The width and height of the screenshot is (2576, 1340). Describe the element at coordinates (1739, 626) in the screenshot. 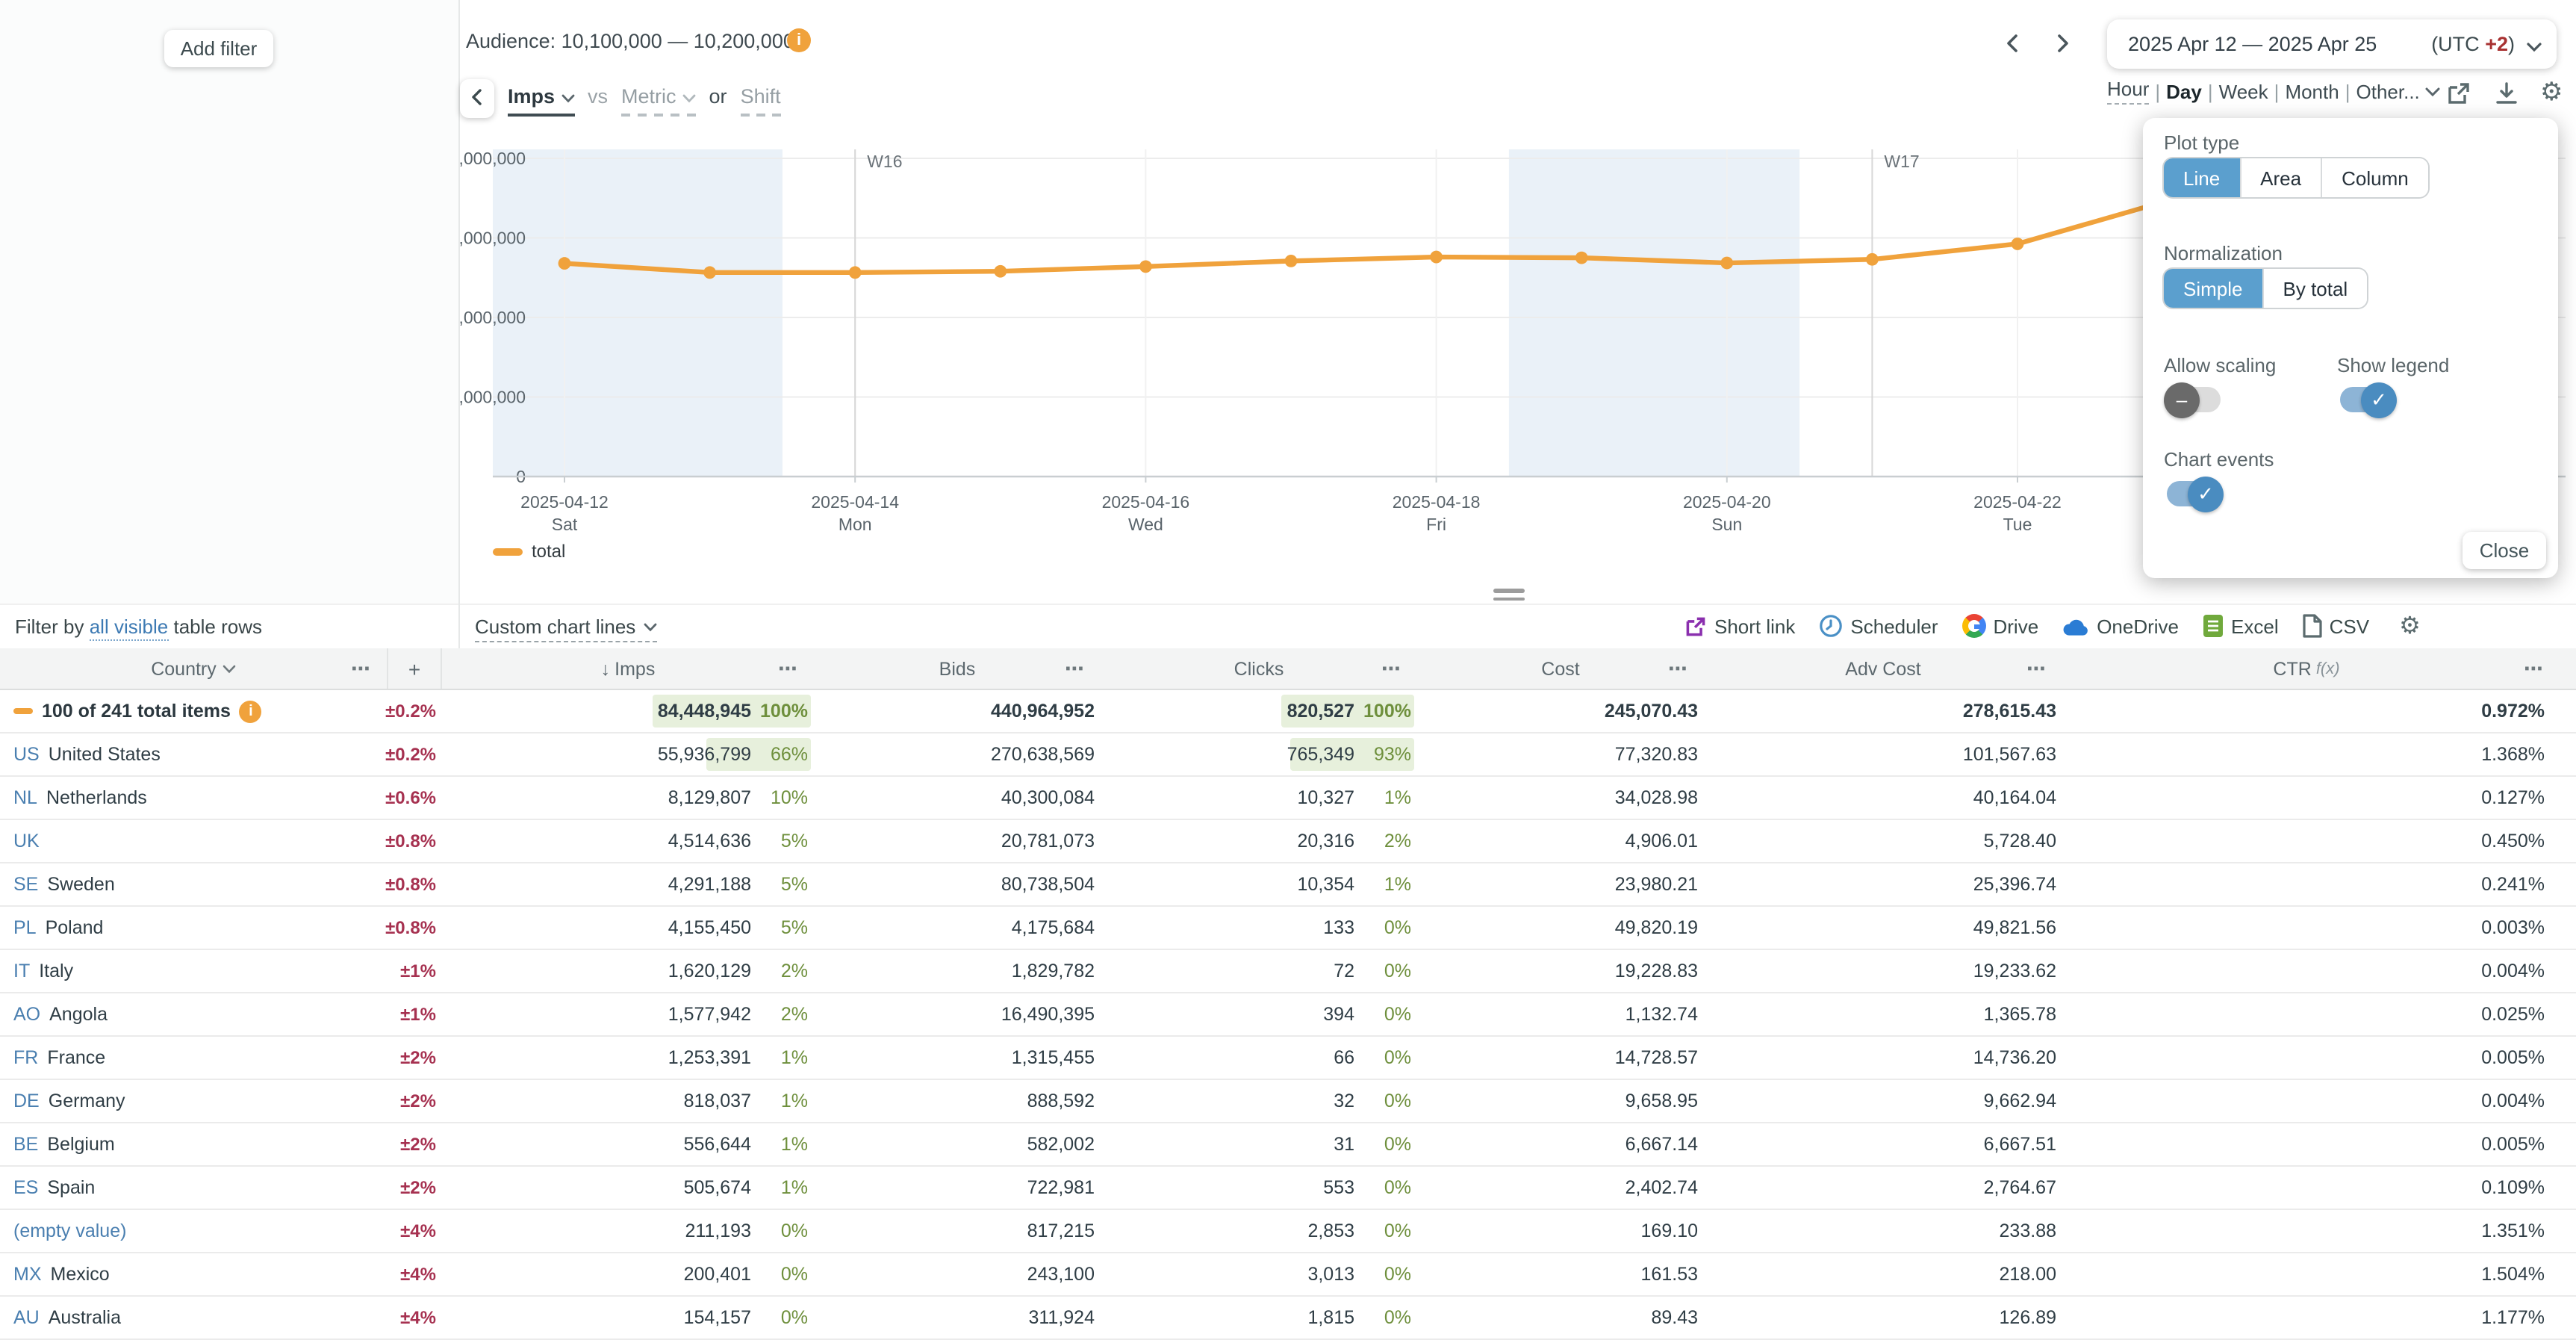

I see `short-link-button: Short link` at that location.